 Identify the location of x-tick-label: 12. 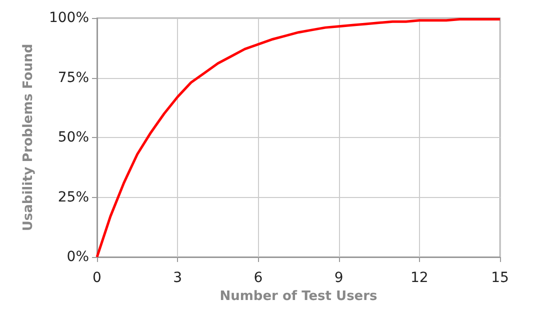
(419, 278).